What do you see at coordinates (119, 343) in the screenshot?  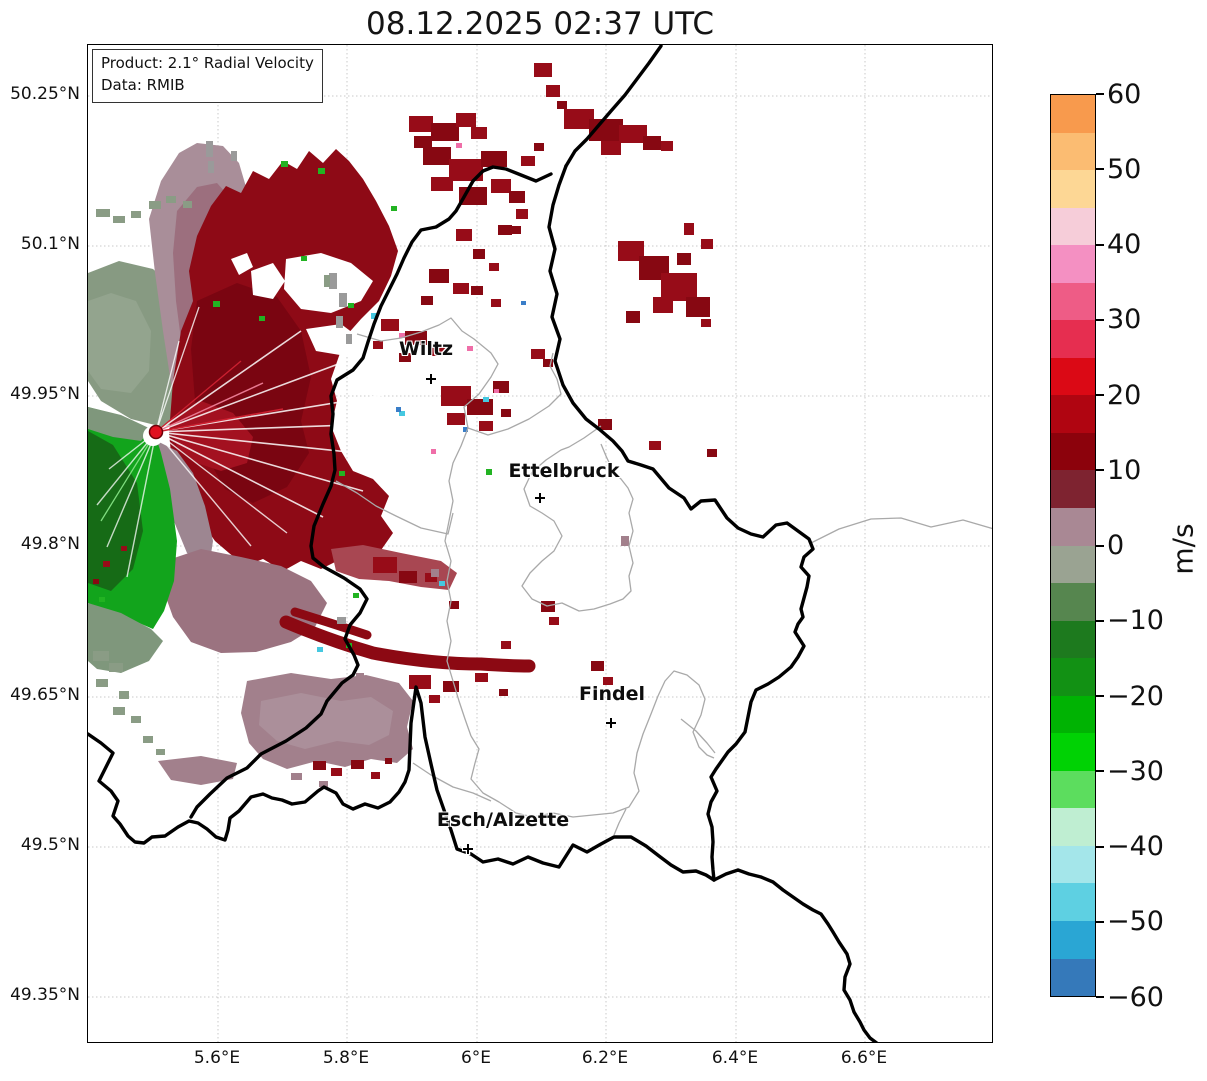 I see `velocity-region-sage-nw-light` at bounding box center [119, 343].